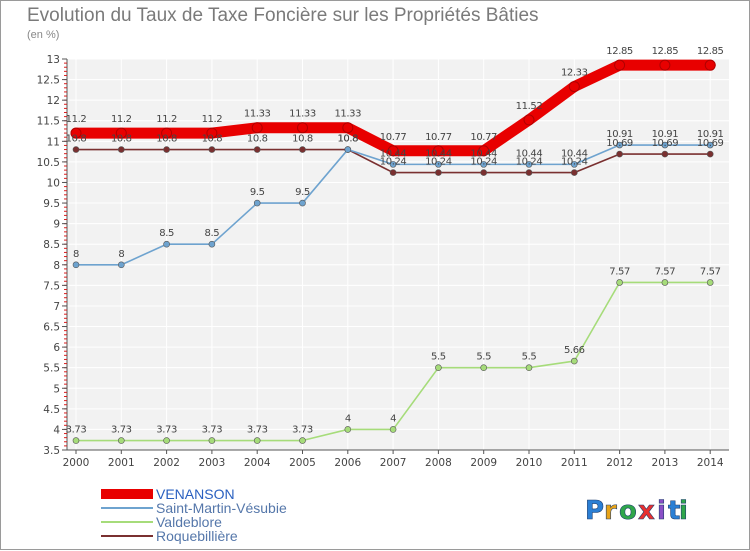 Image resolution: width=750 pixels, height=551 pixels. Describe the element at coordinates (665, 463) in the screenshot. I see `x-tick-label: 2013` at that location.